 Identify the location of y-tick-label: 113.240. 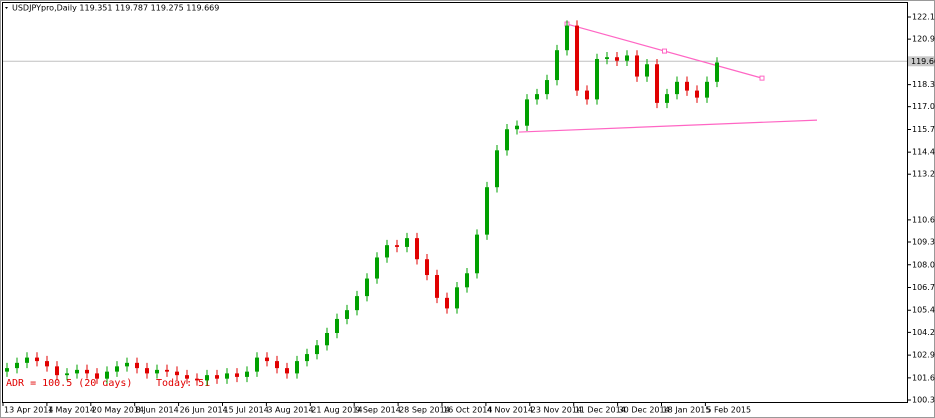
(923, 174).